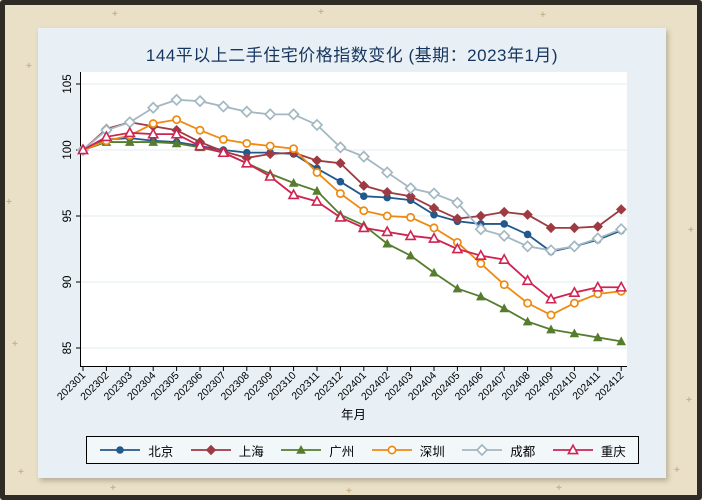 Image resolution: width=702 pixels, height=500 pixels. Describe the element at coordinates (68, 282) in the screenshot. I see `y-tick-label: 90` at that location.